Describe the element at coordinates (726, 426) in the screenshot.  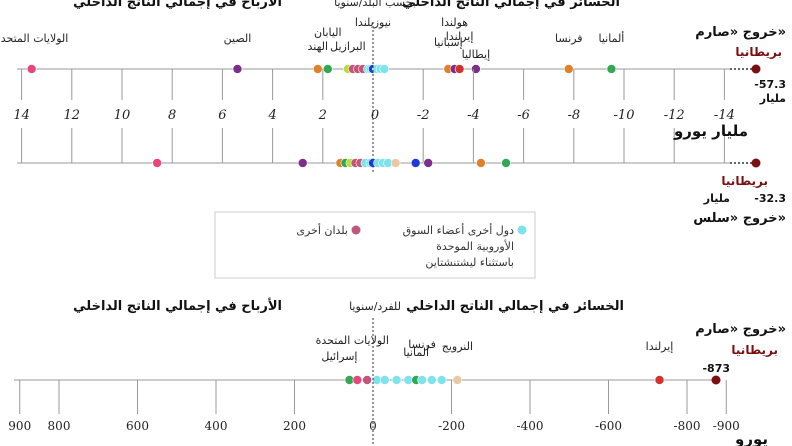
I see `bottom-tick-label: -900` at that location.